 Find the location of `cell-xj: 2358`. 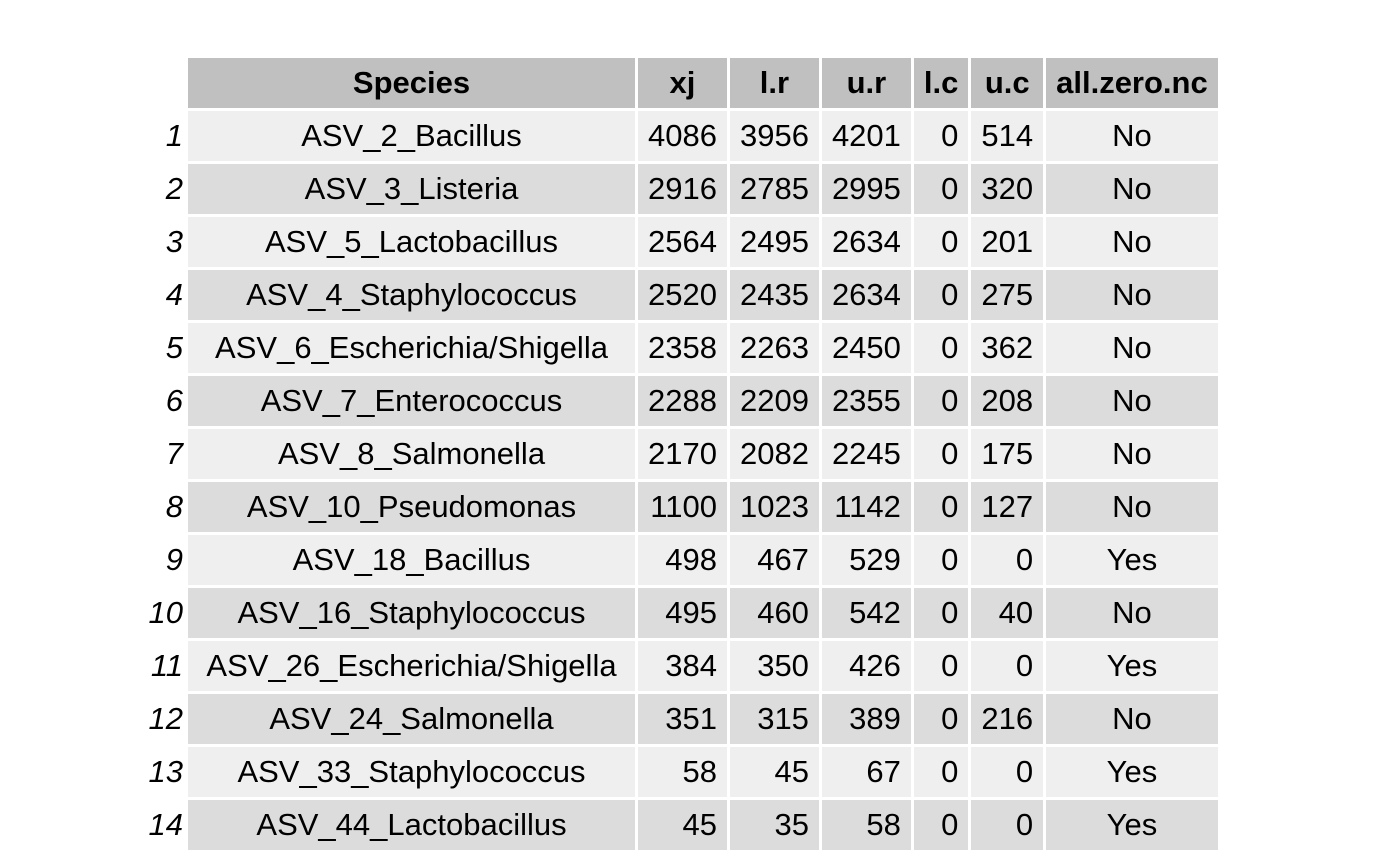

cell-xj: 2358 is located at coordinates (682, 348).